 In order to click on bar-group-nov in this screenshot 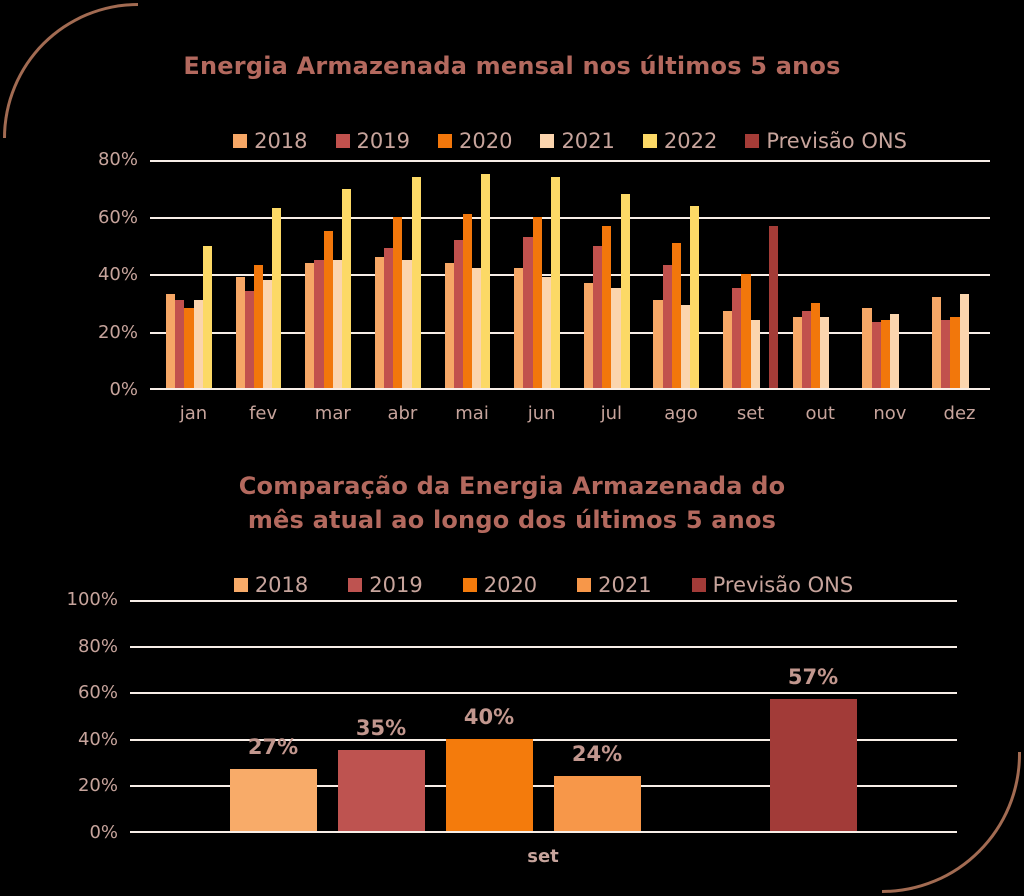, I will do `click(889, 274)`.